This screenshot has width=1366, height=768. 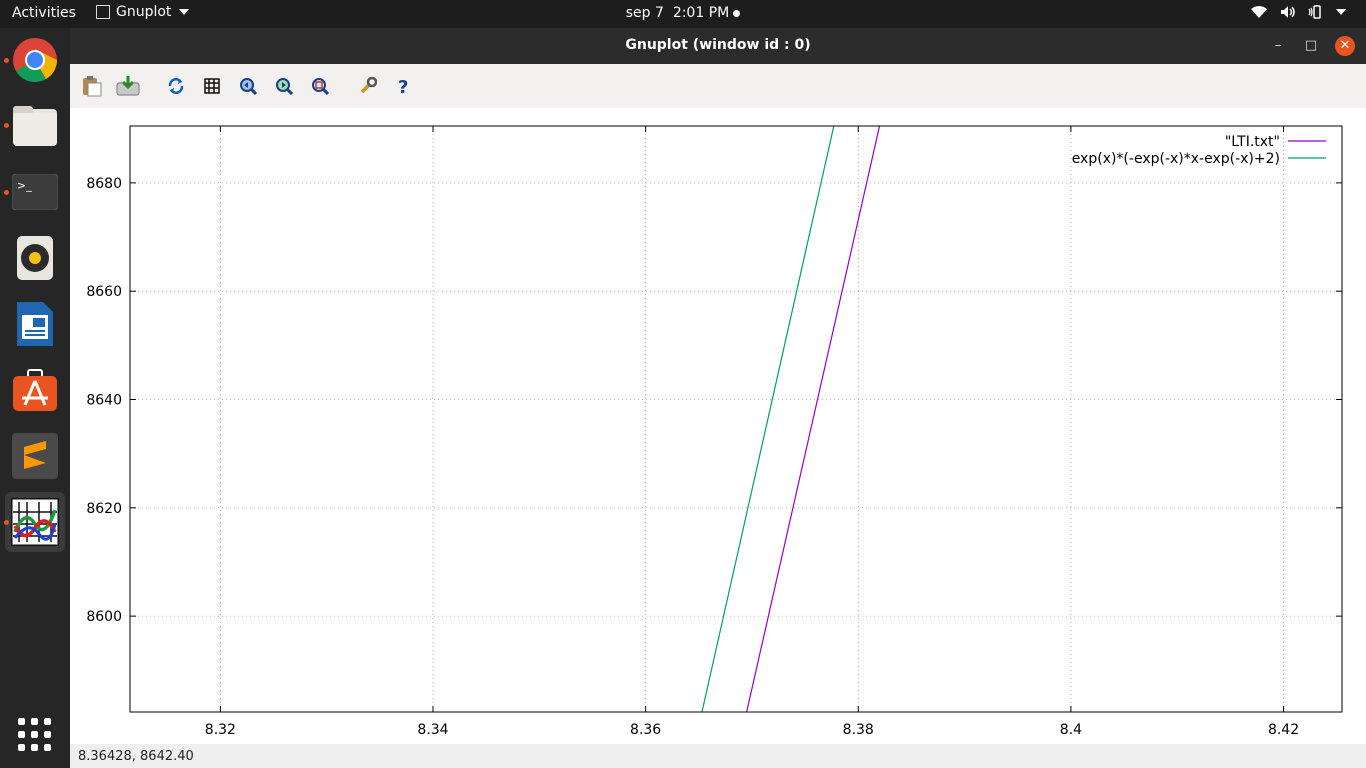 I want to click on toggle-grid-button, so click(x=212, y=86).